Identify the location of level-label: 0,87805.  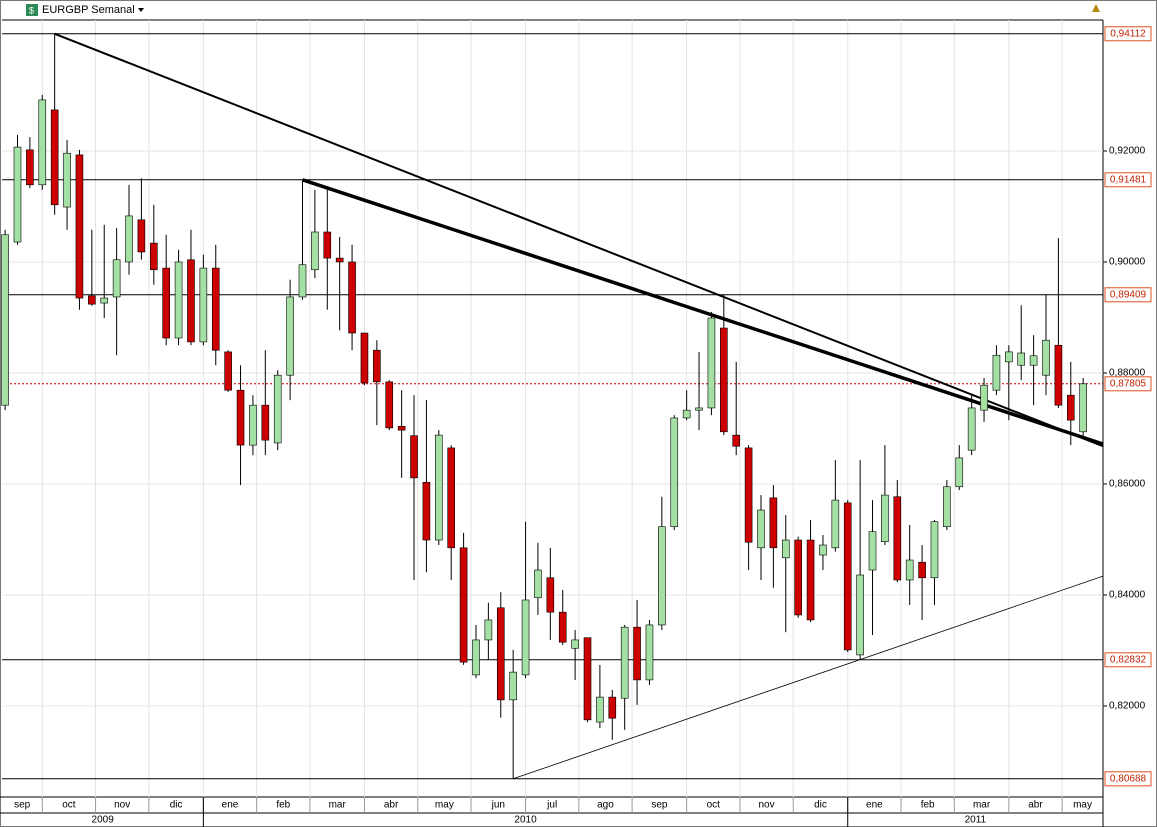
(1128, 383).